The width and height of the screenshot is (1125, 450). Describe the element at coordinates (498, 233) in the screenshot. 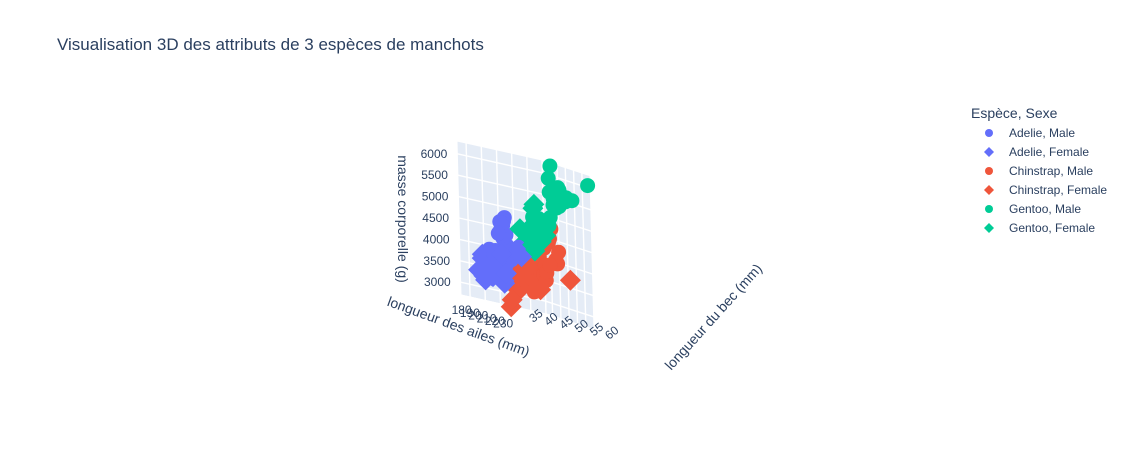

I see `point-adelie-male` at that location.